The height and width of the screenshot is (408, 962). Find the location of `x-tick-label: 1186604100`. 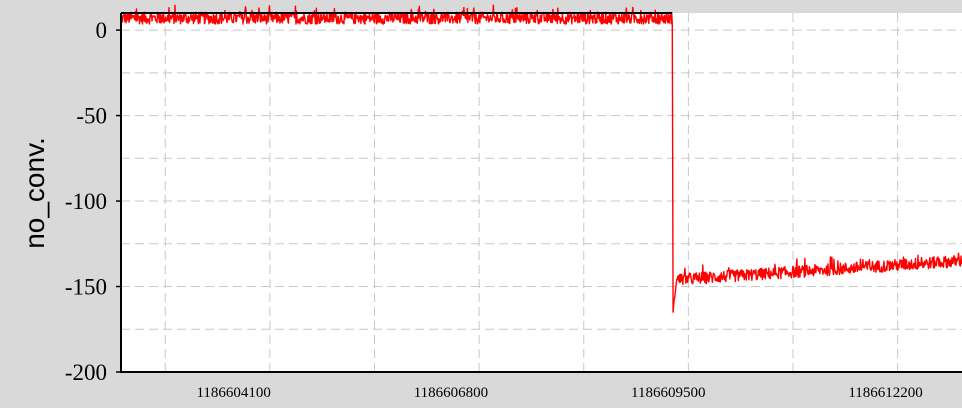

x-tick-label: 1186604100 is located at coordinates (233, 393).